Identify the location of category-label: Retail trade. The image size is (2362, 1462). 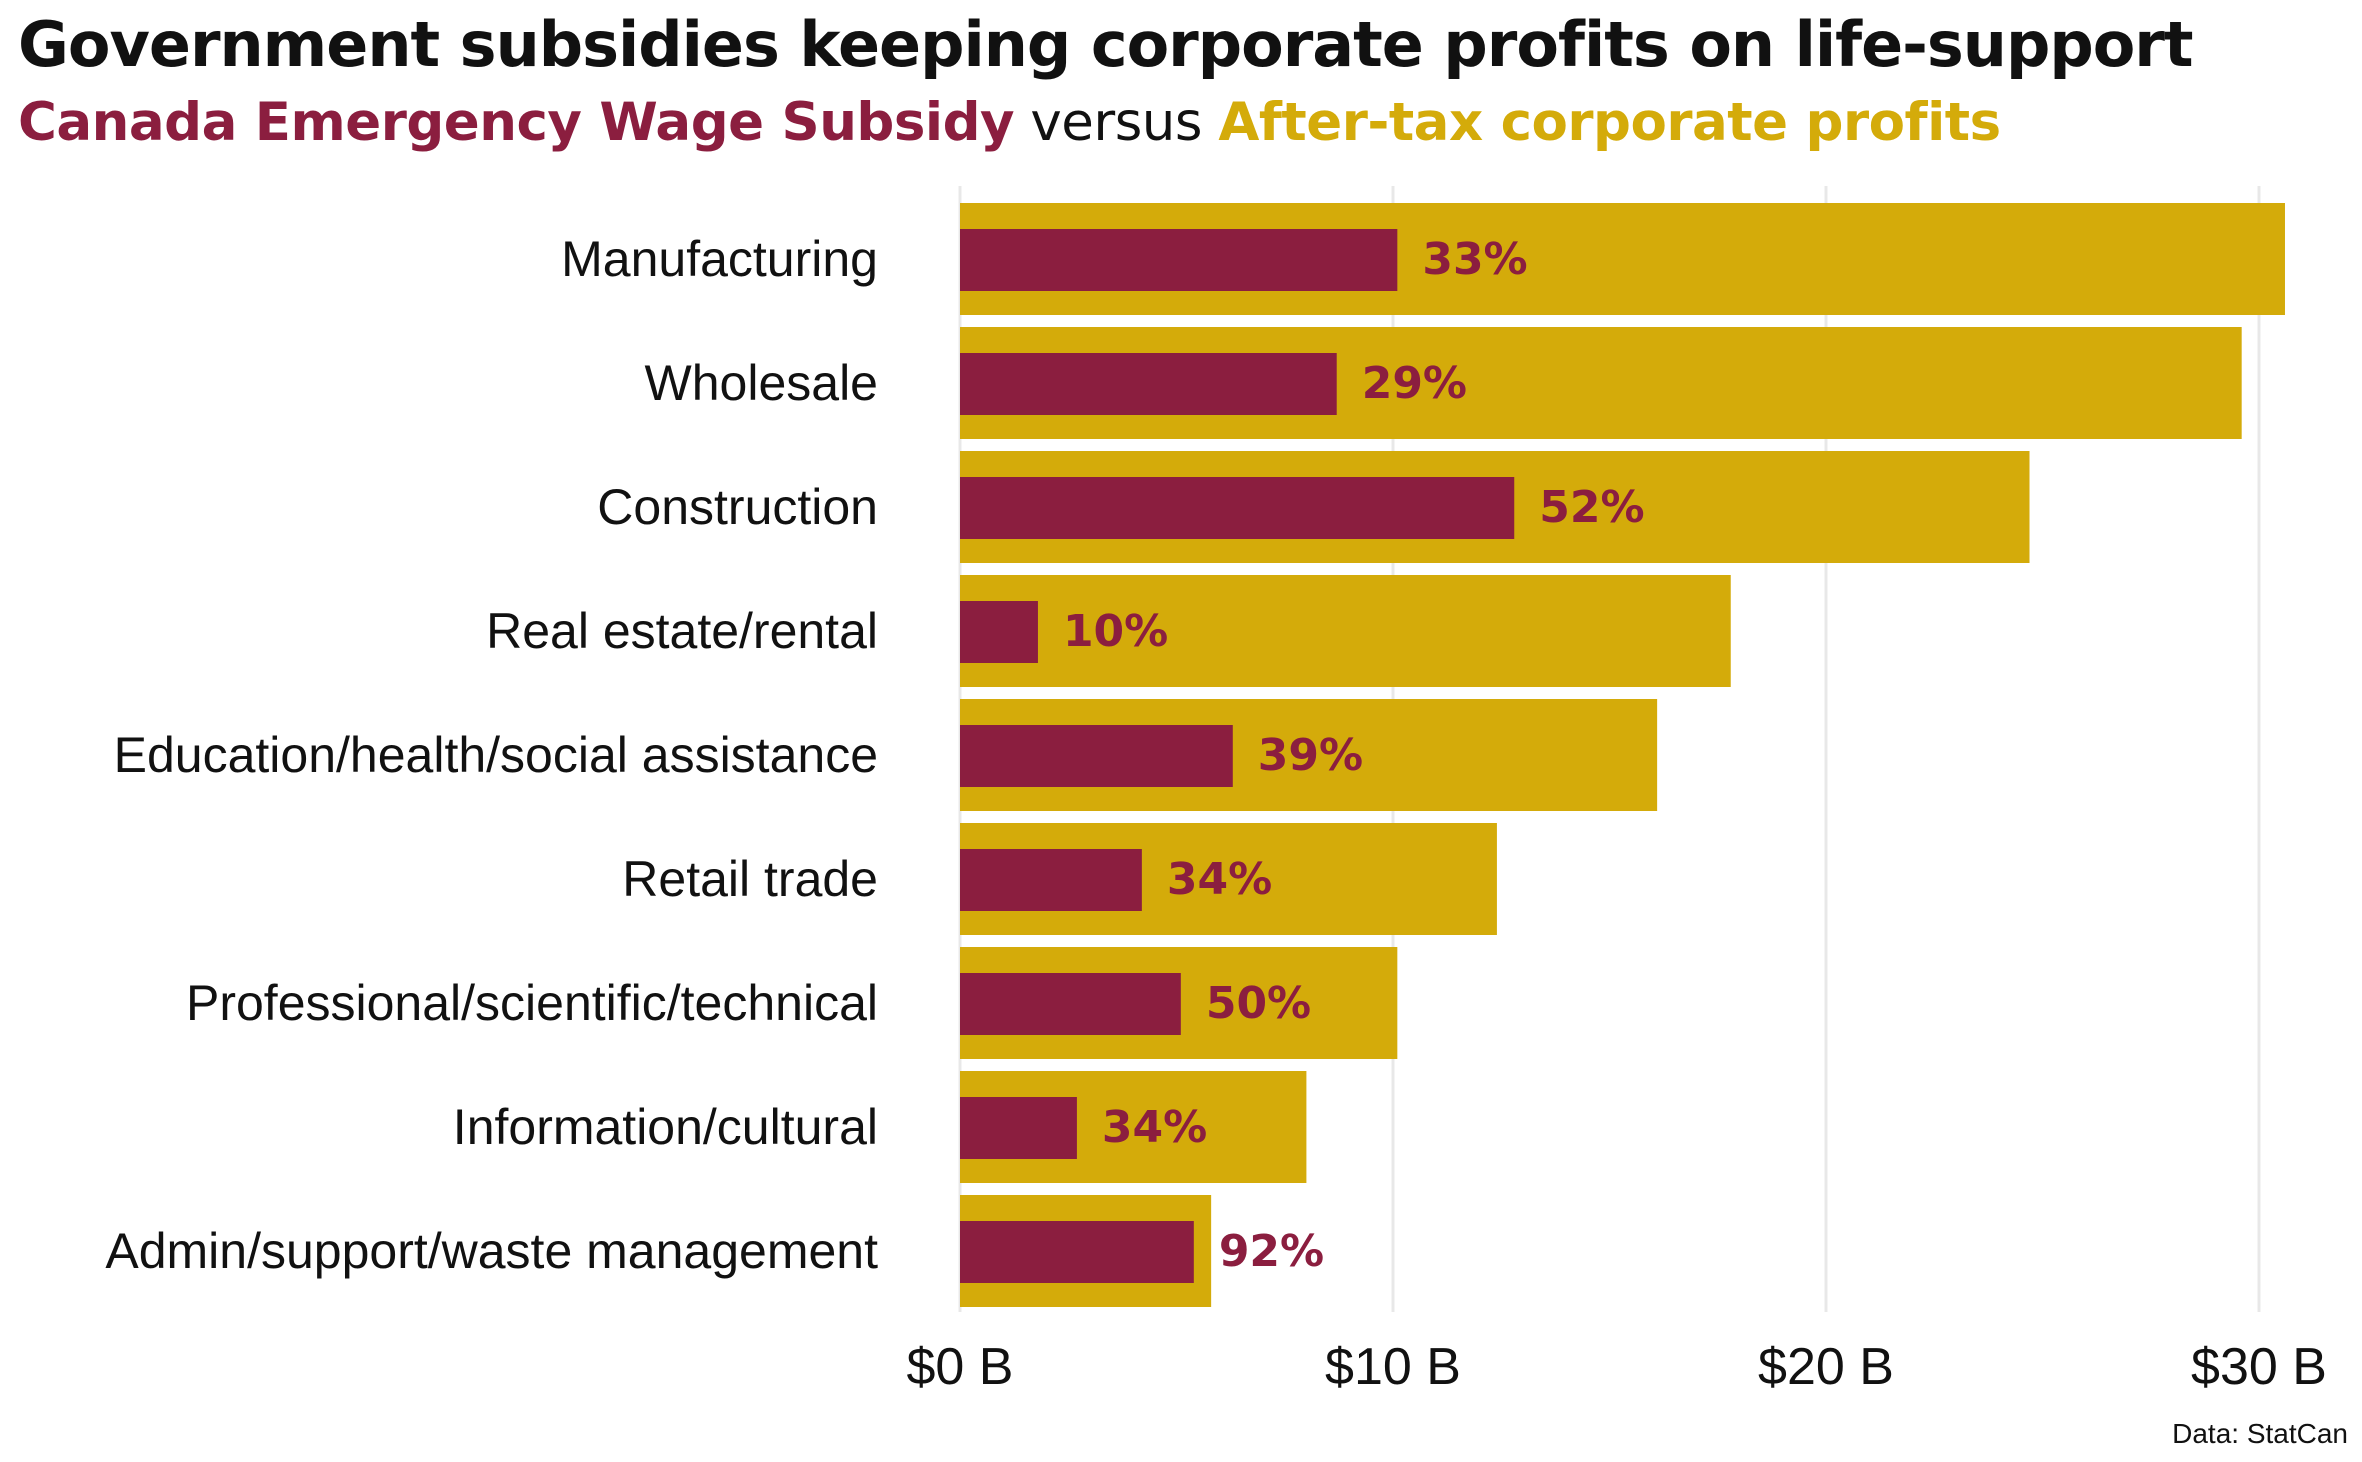
(750, 879).